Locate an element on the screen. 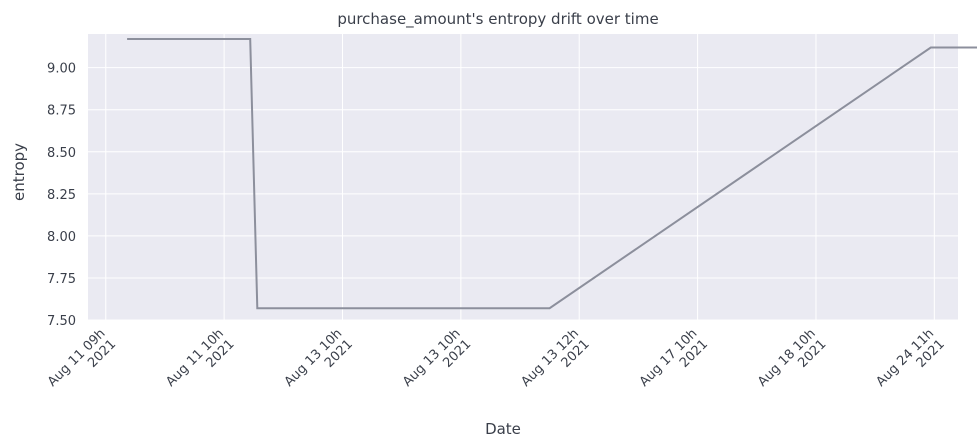 The width and height of the screenshot is (977, 445). y-tick-label: 8.75 is located at coordinates (61, 111).